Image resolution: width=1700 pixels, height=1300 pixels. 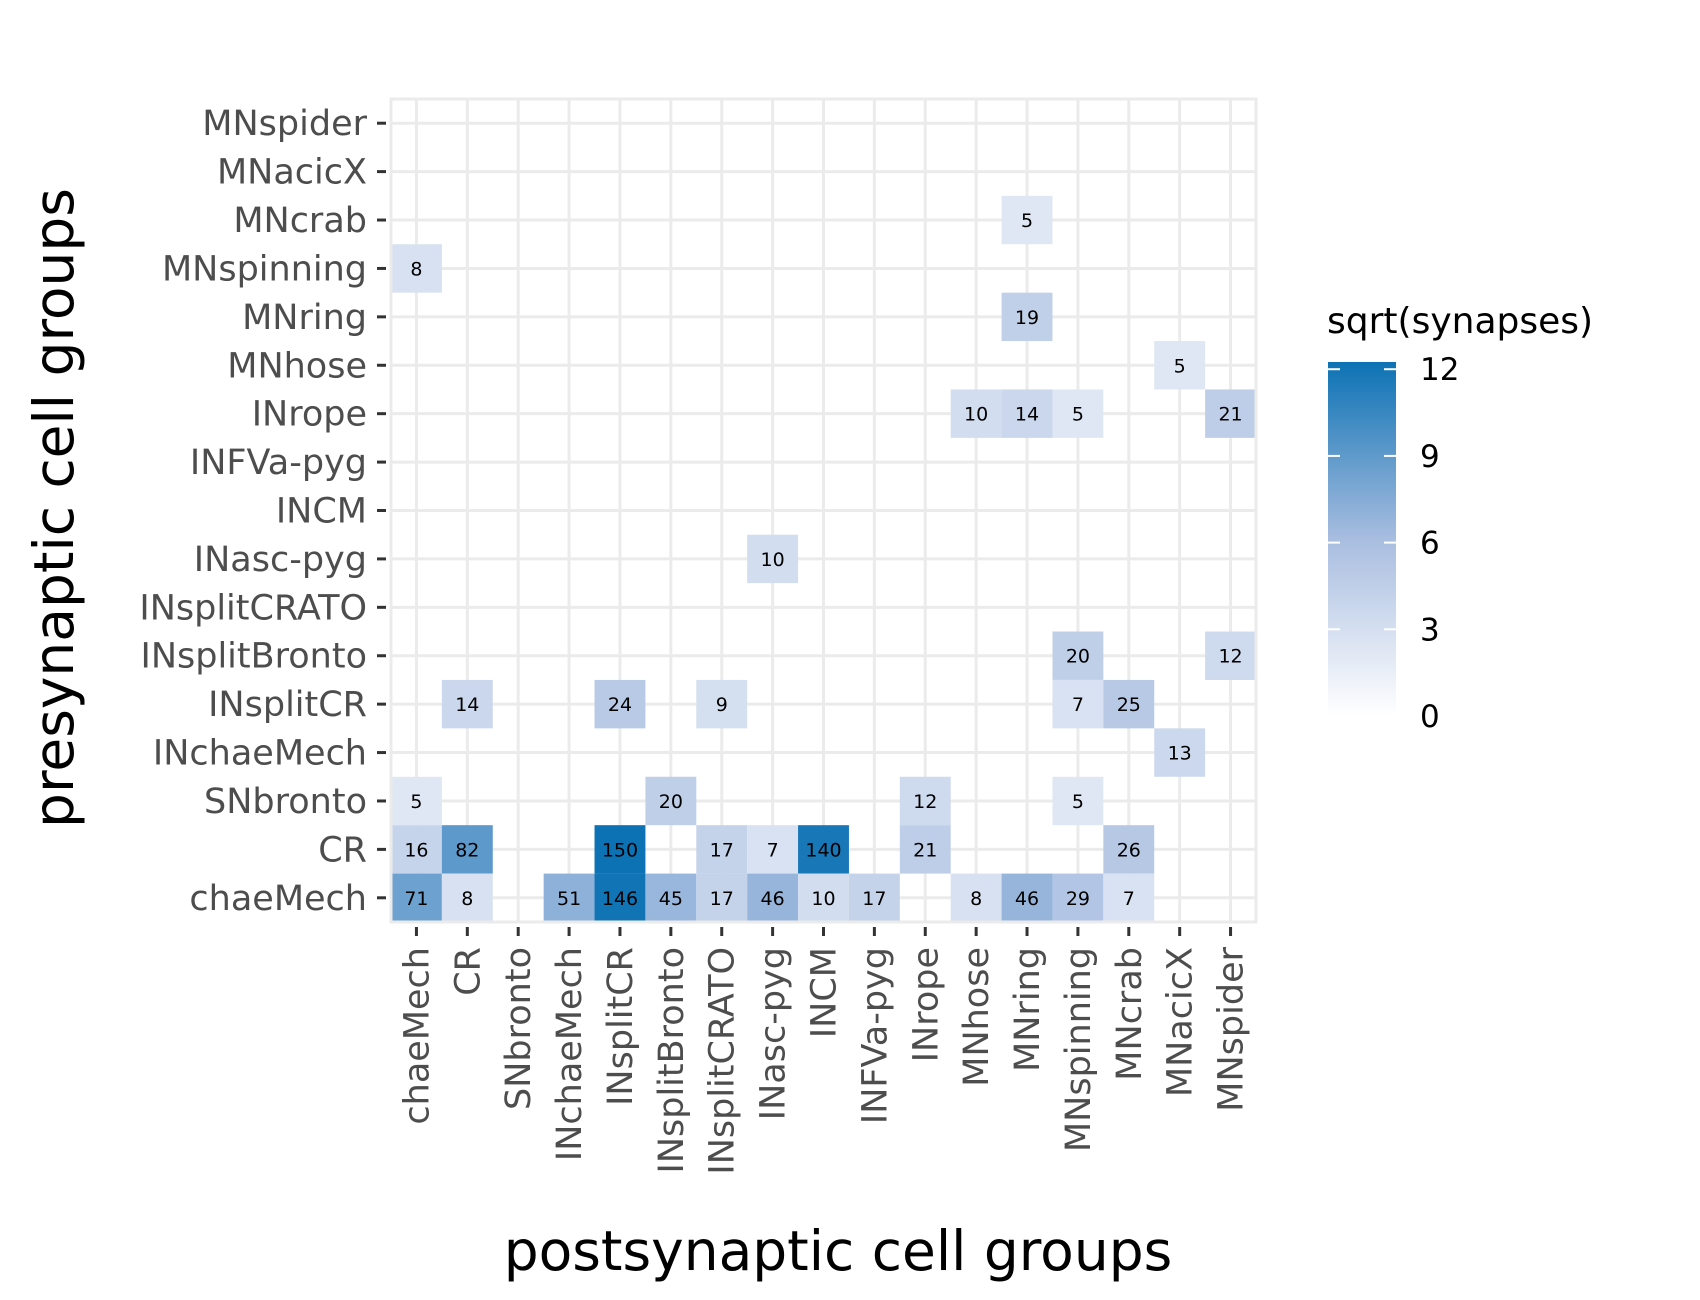 What do you see at coordinates (304, 318) in the screenshot?
I see `y-tick-label: MNring` at bounding box center [304, 318].